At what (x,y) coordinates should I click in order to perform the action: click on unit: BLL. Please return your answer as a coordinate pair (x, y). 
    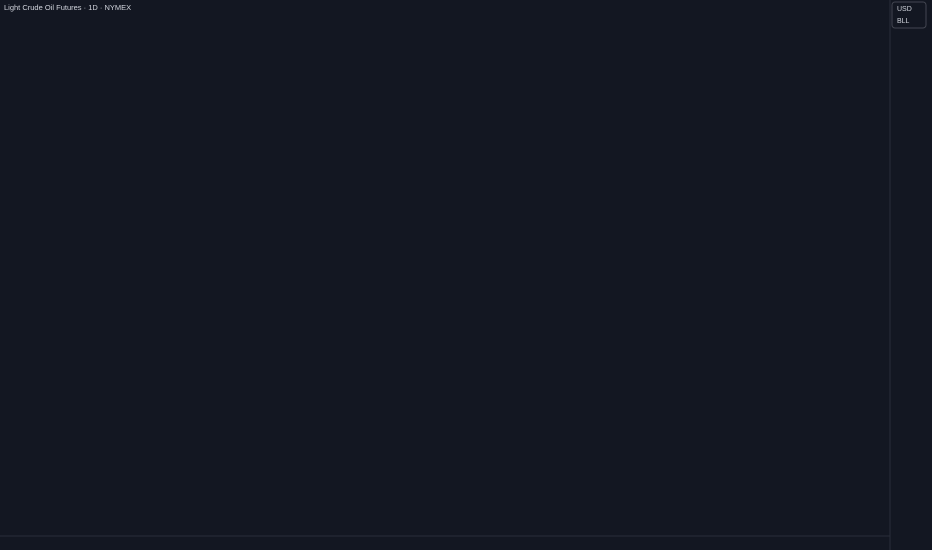
    Looking at the image, I should click on (903, 21).